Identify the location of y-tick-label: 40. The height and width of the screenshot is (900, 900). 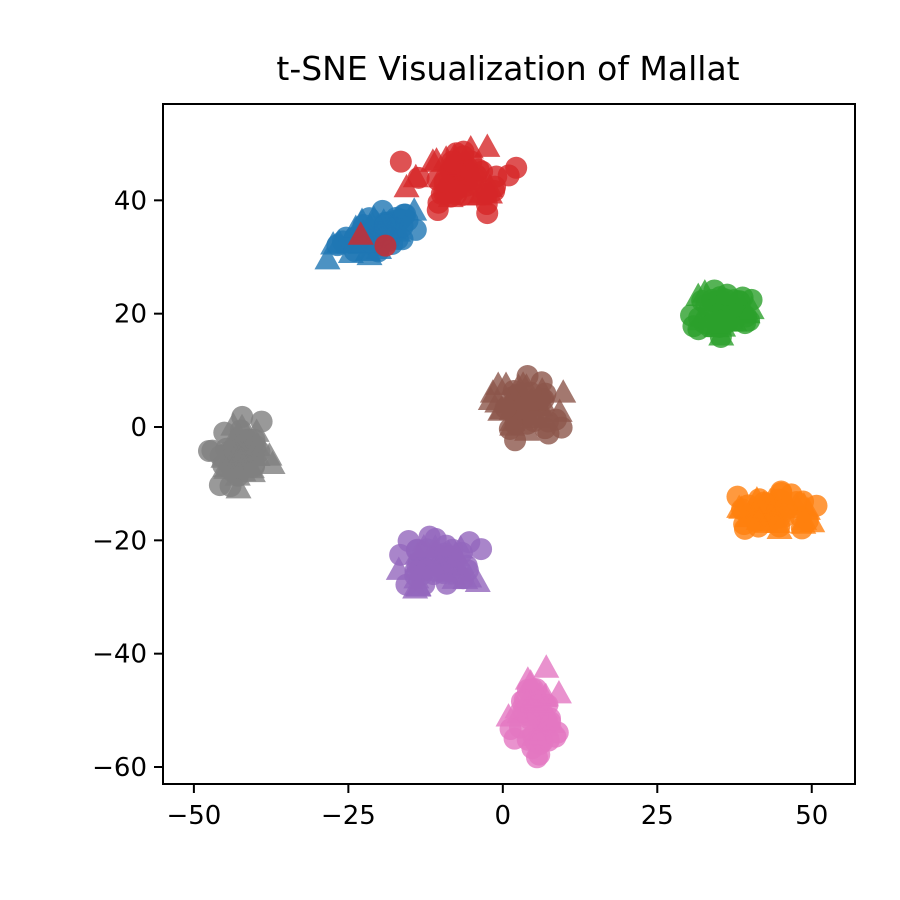
(130, 201).